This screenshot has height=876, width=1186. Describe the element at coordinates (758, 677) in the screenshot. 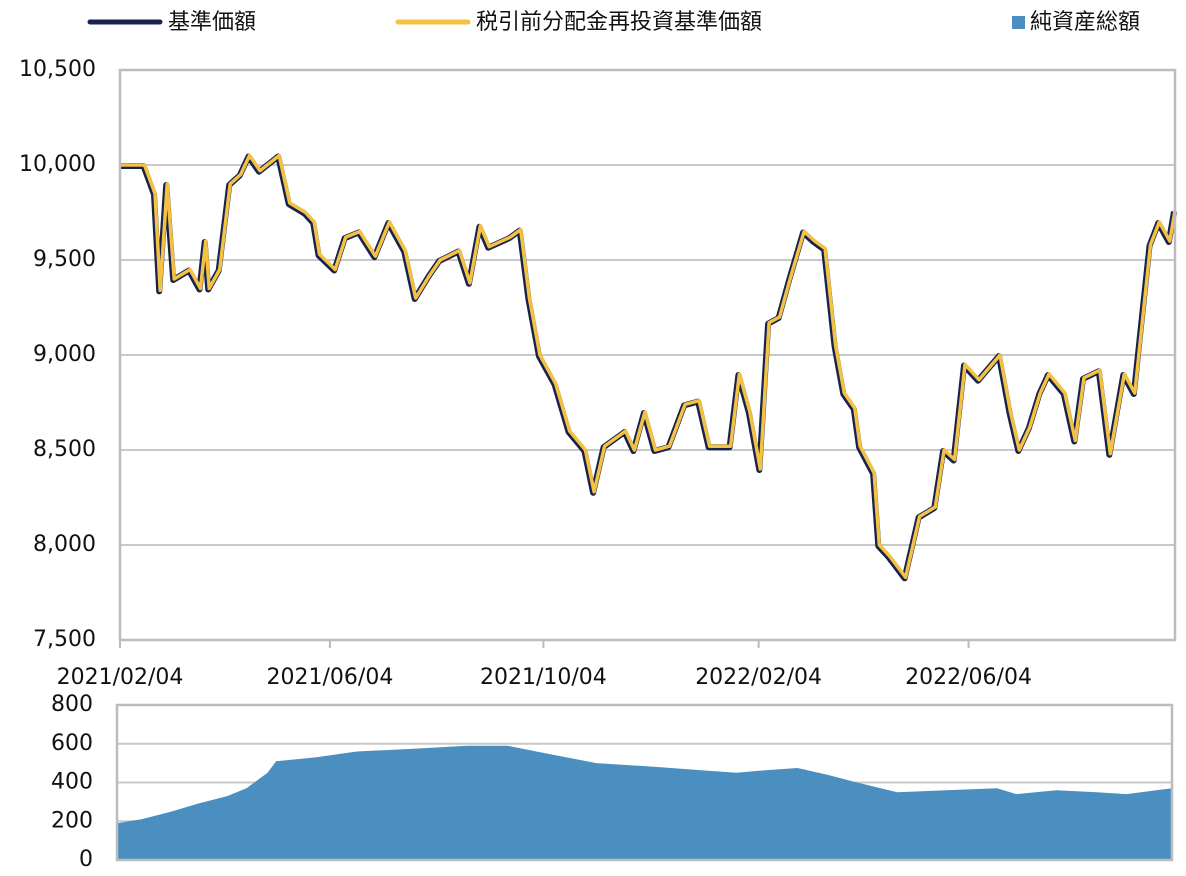

I see `x-tick-label: 2022/02/04` at that location.